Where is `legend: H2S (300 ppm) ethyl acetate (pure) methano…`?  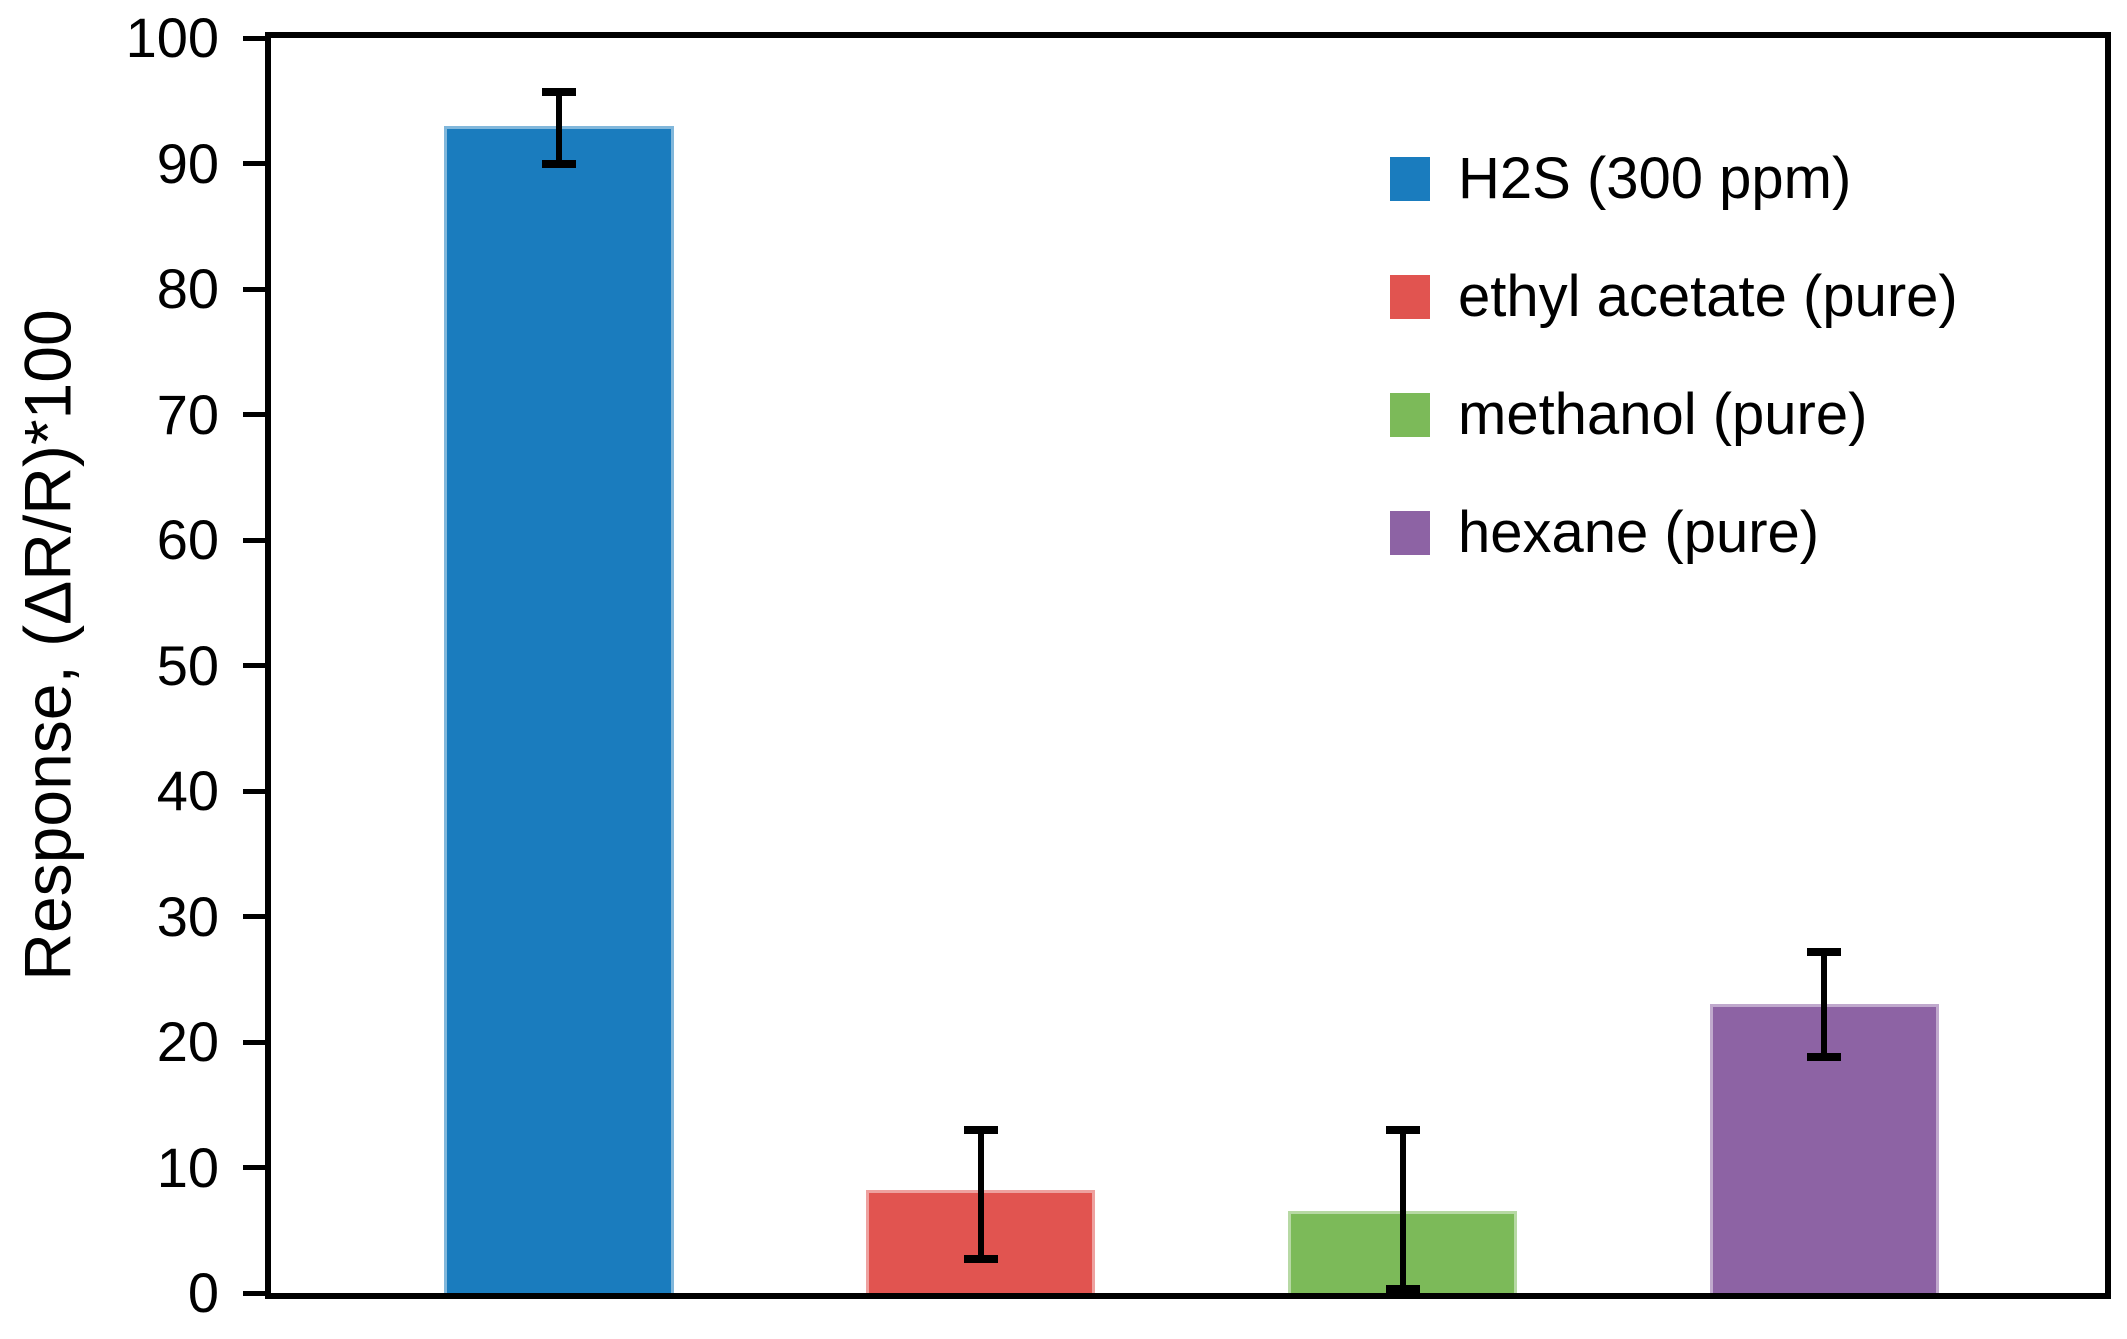
legend: H2S (300 ppm) ethyl acetate (pure) methano… is located at coordinates (1674, 386).